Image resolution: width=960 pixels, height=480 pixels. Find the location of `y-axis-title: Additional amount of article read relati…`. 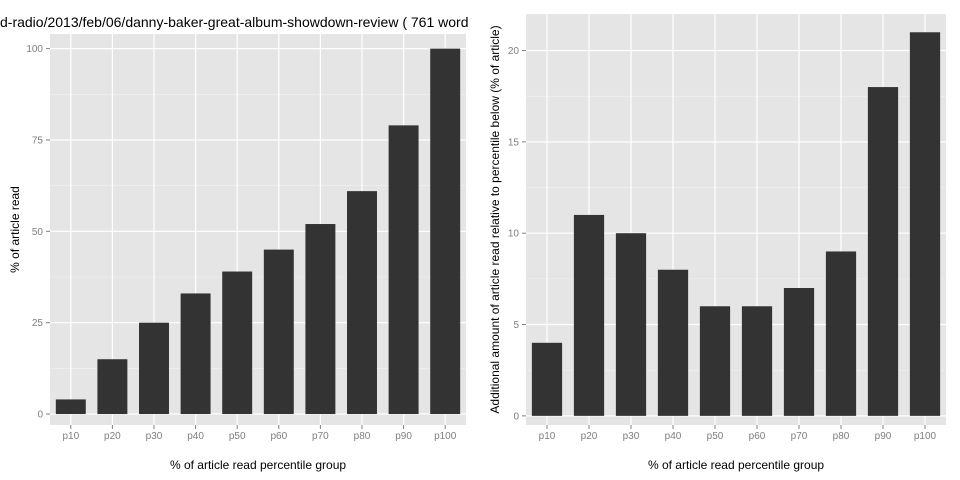

y-axis-title: Additional amount of article read relati… is located at coordinates (495, 219).